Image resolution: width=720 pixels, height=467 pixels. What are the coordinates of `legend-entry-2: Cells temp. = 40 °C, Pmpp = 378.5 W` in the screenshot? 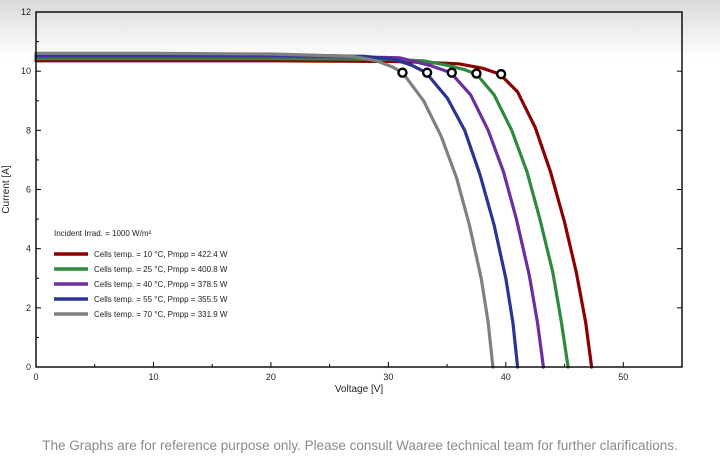 It's located at (161, 284).